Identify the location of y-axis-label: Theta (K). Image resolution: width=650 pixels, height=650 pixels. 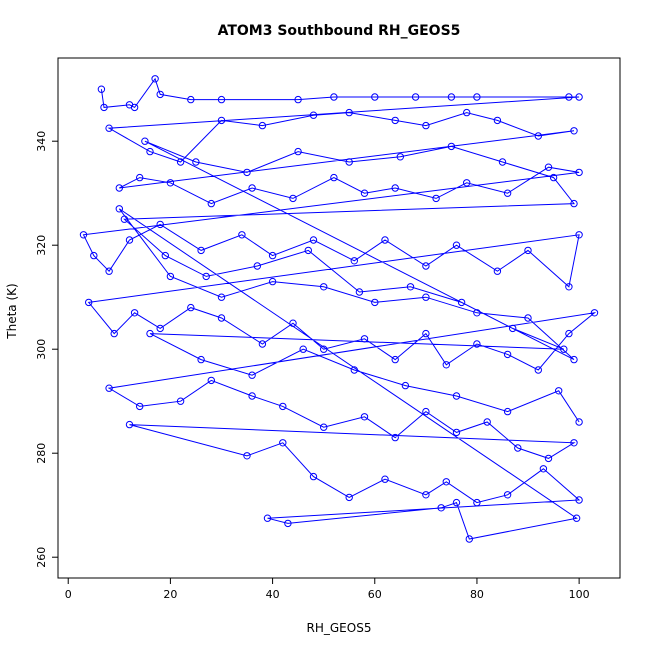
(12, 311).